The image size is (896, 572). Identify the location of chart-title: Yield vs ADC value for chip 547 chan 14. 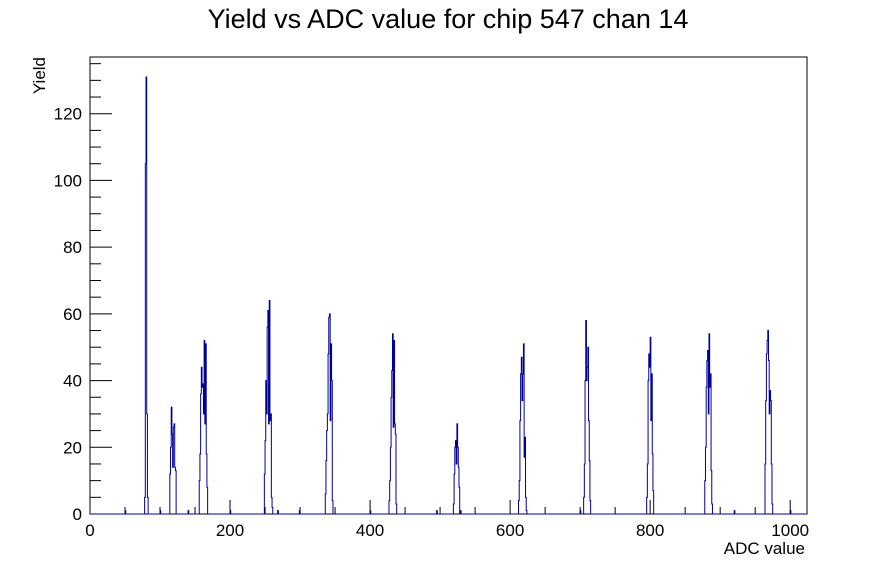
(448, 19).